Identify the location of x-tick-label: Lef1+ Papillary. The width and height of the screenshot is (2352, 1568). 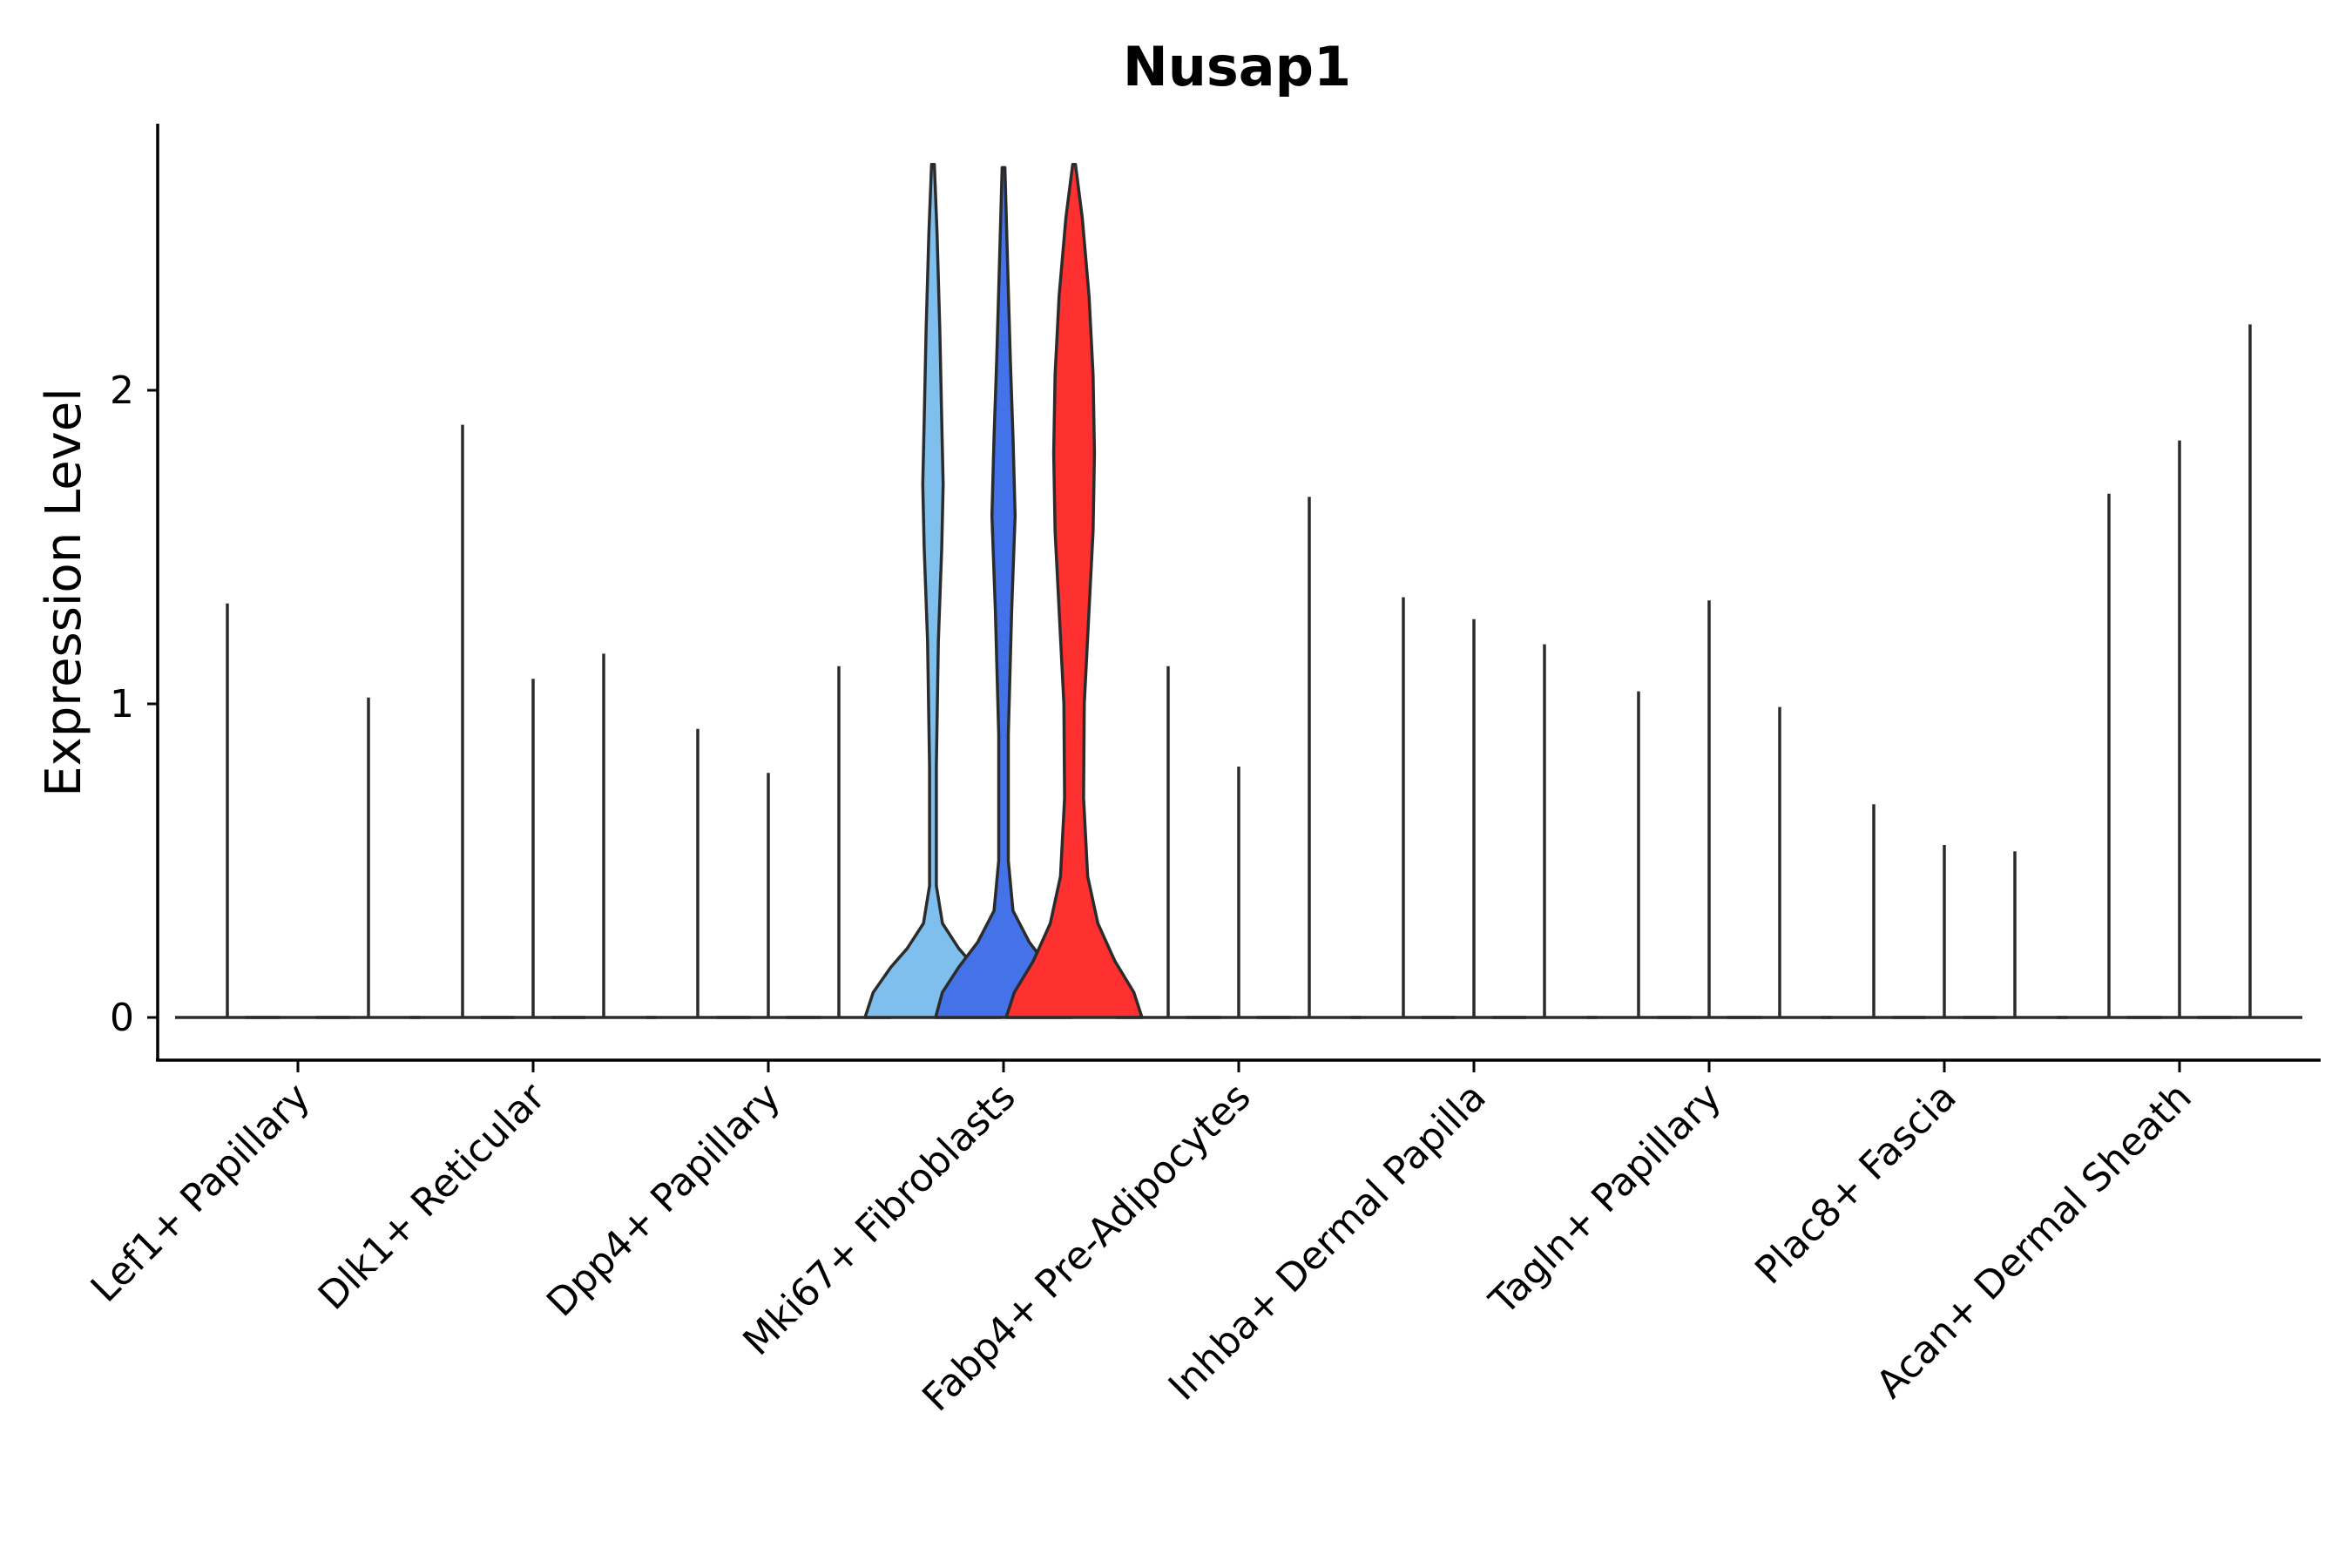
(201, 1193).